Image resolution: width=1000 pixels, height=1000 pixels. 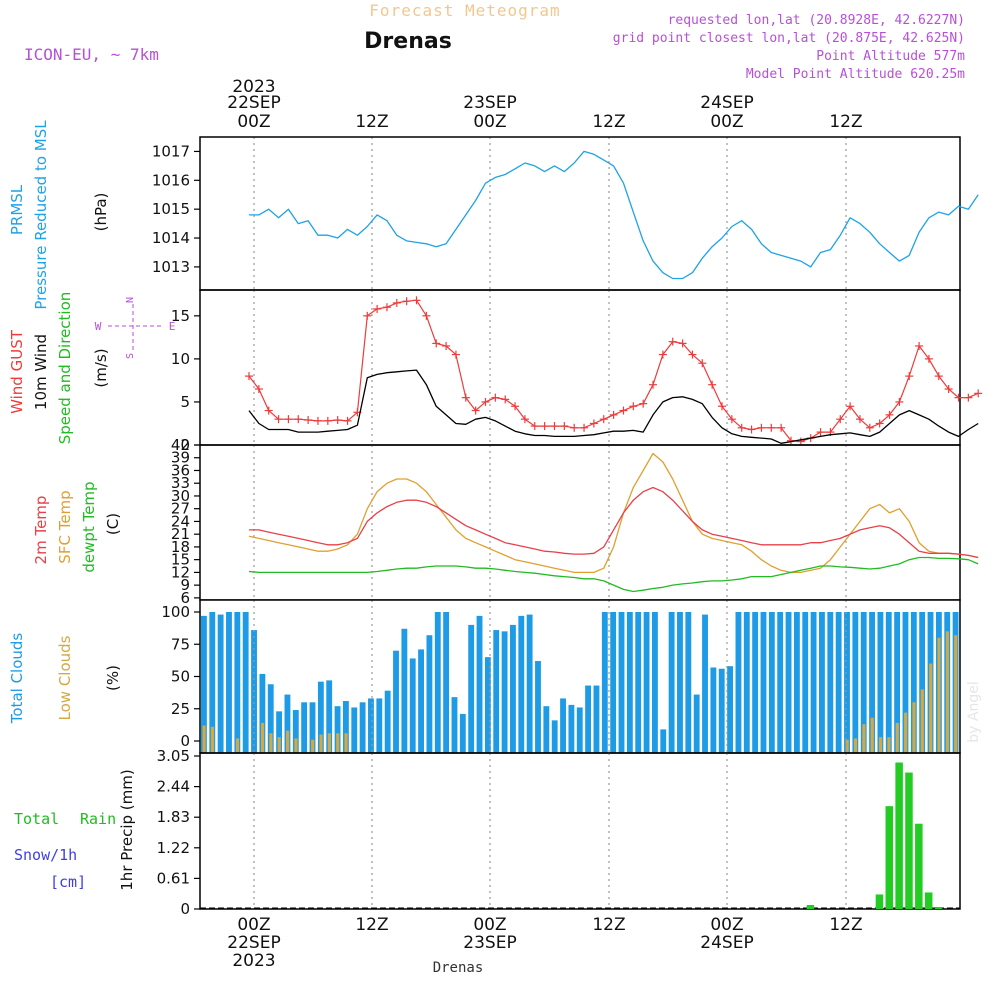 I want to click on top-tick-6: 12Z, so click(x=845, y=122).